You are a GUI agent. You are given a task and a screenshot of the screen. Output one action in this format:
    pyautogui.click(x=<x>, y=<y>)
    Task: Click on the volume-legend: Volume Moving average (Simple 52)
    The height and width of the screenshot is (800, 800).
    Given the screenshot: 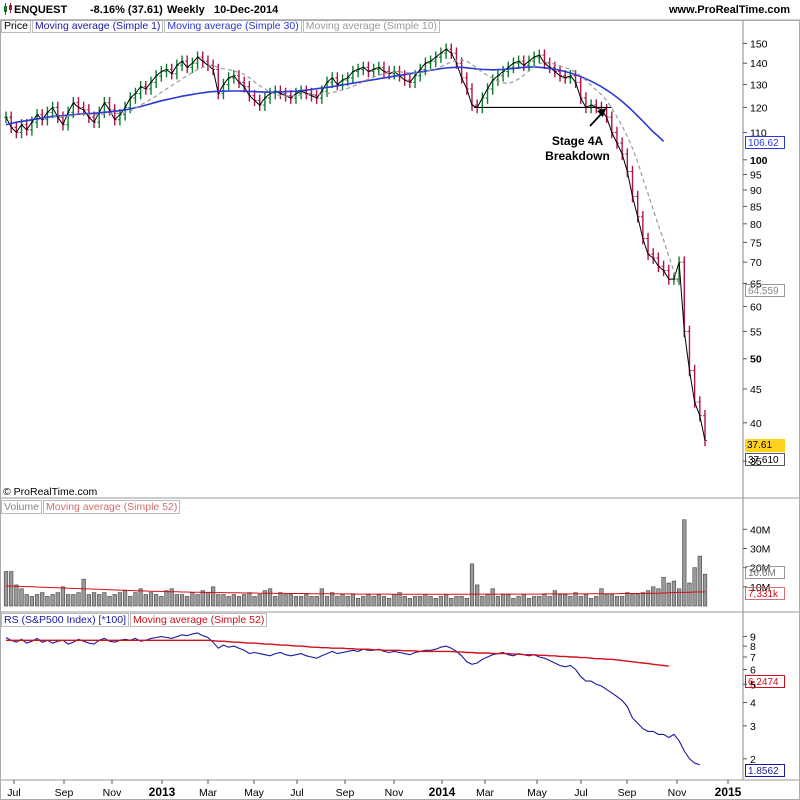 What is the action you would take?
    pyautogui.click(x=91, y=507)
    